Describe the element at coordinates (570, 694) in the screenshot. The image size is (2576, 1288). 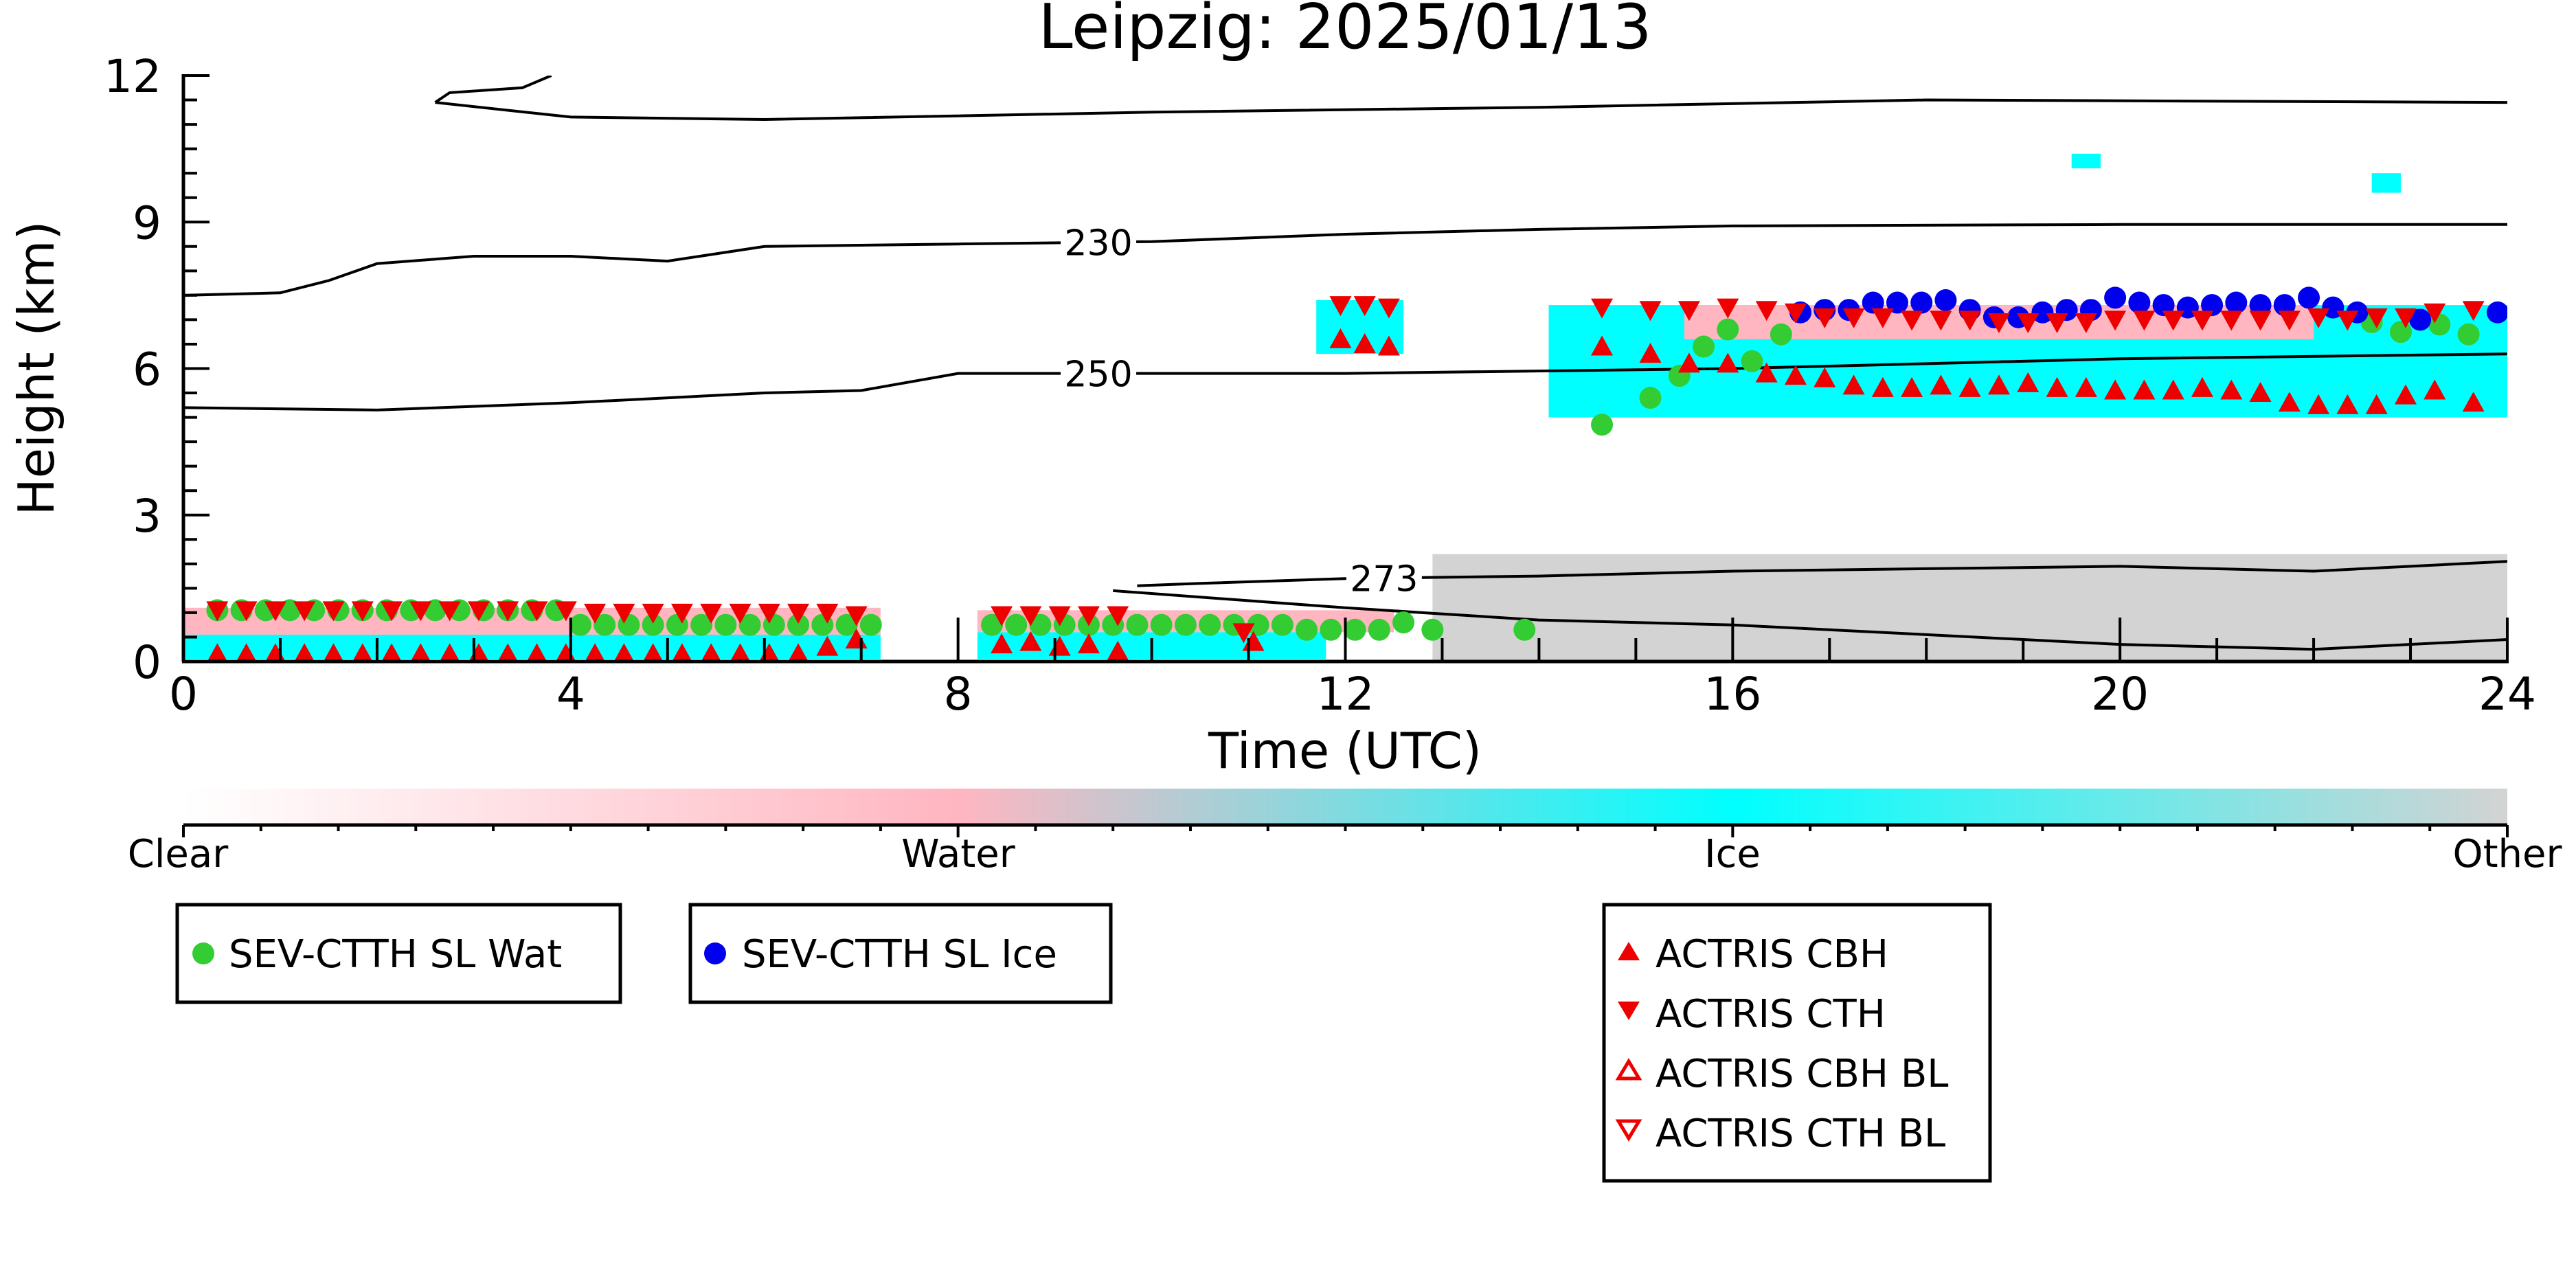
I see `x-tick-label: 4` at that location.